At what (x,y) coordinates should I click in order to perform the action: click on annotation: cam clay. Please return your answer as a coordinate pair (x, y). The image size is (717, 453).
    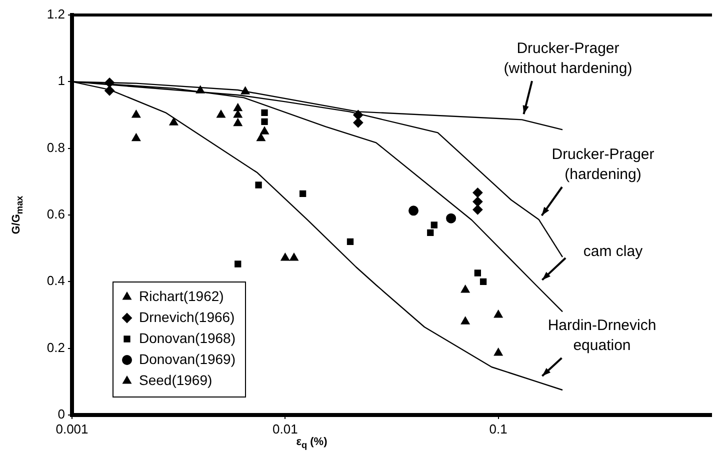
    Looking at the image, I should click on (613, 252).